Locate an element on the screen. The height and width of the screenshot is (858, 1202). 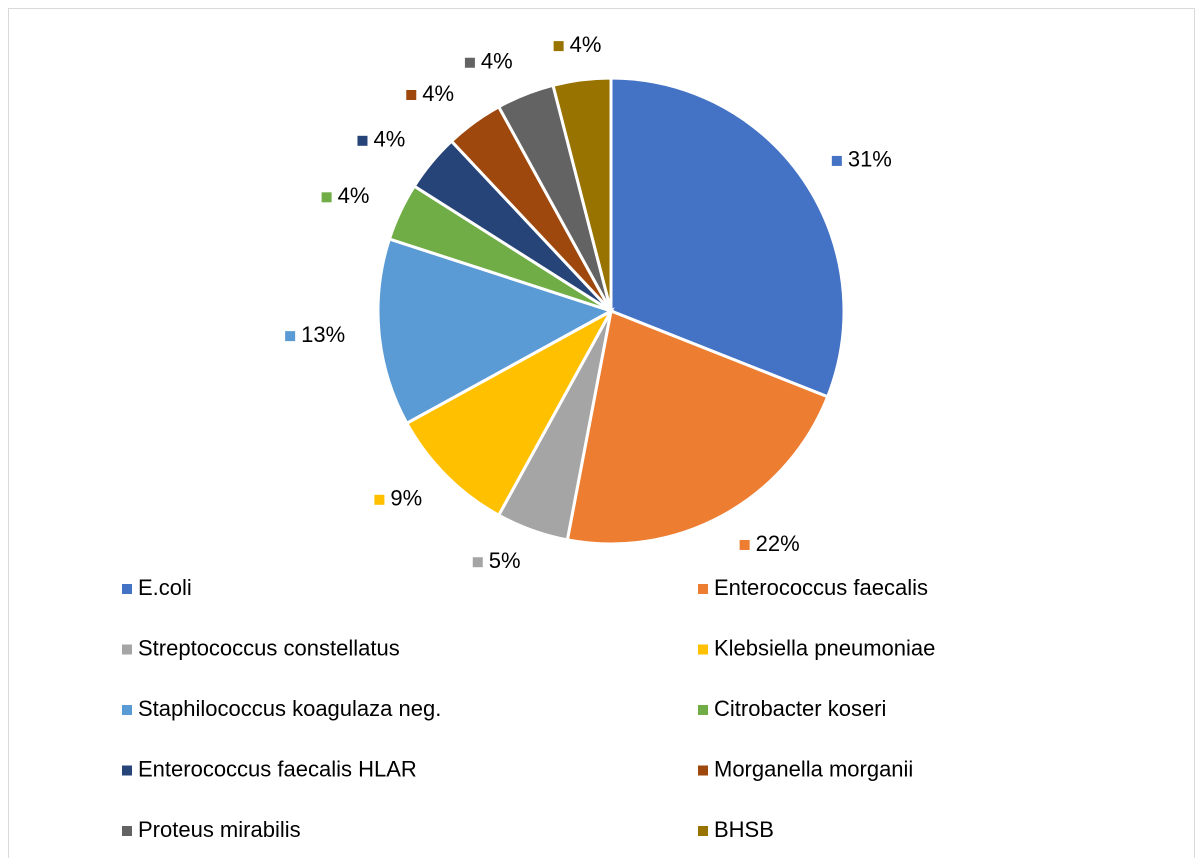
legend-label: Streptococcus constellatus is located at coordinates (269, 647).